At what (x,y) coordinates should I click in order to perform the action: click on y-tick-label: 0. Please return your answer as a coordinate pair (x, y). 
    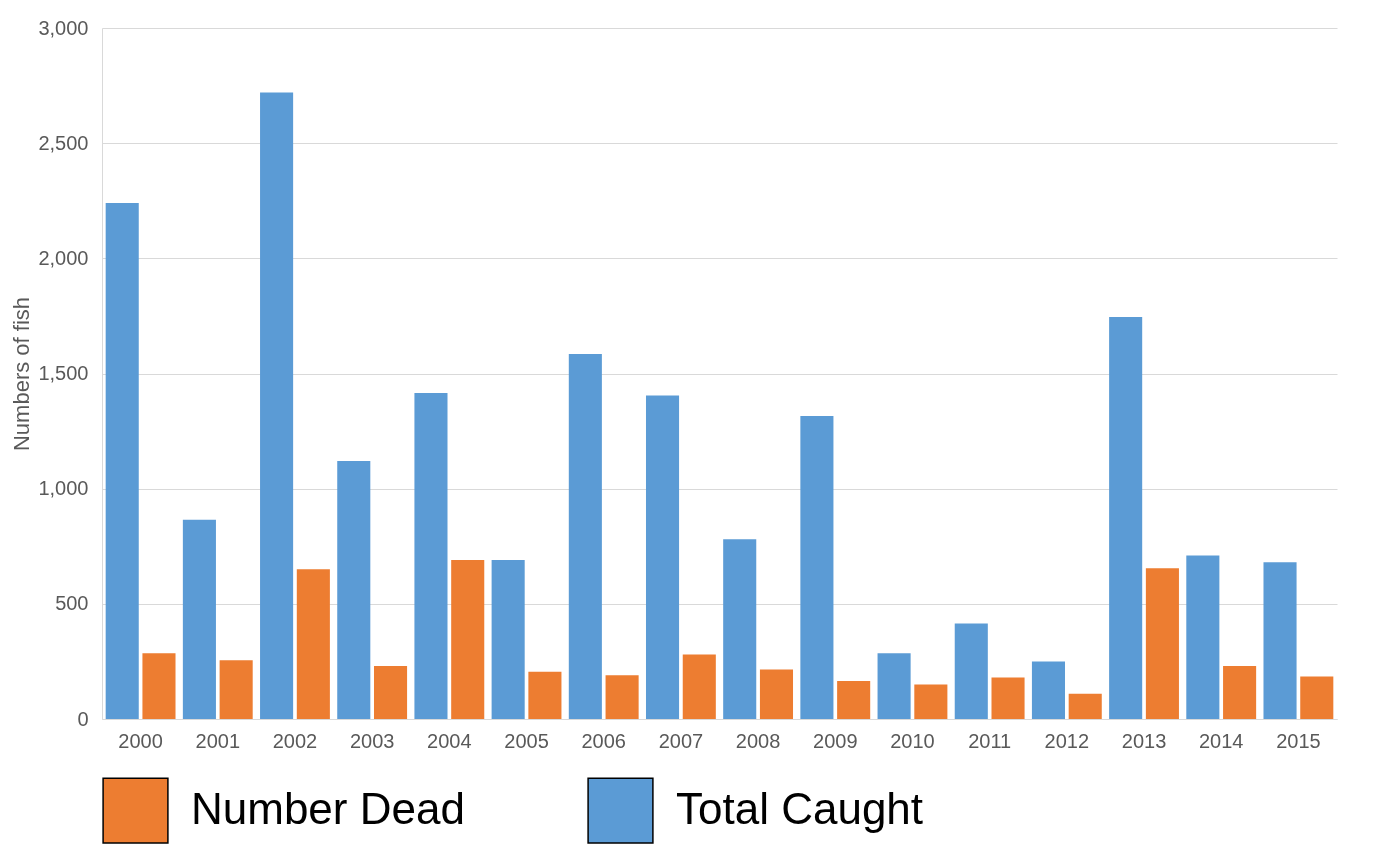
    Looking at the image, I should click on (83, 718).